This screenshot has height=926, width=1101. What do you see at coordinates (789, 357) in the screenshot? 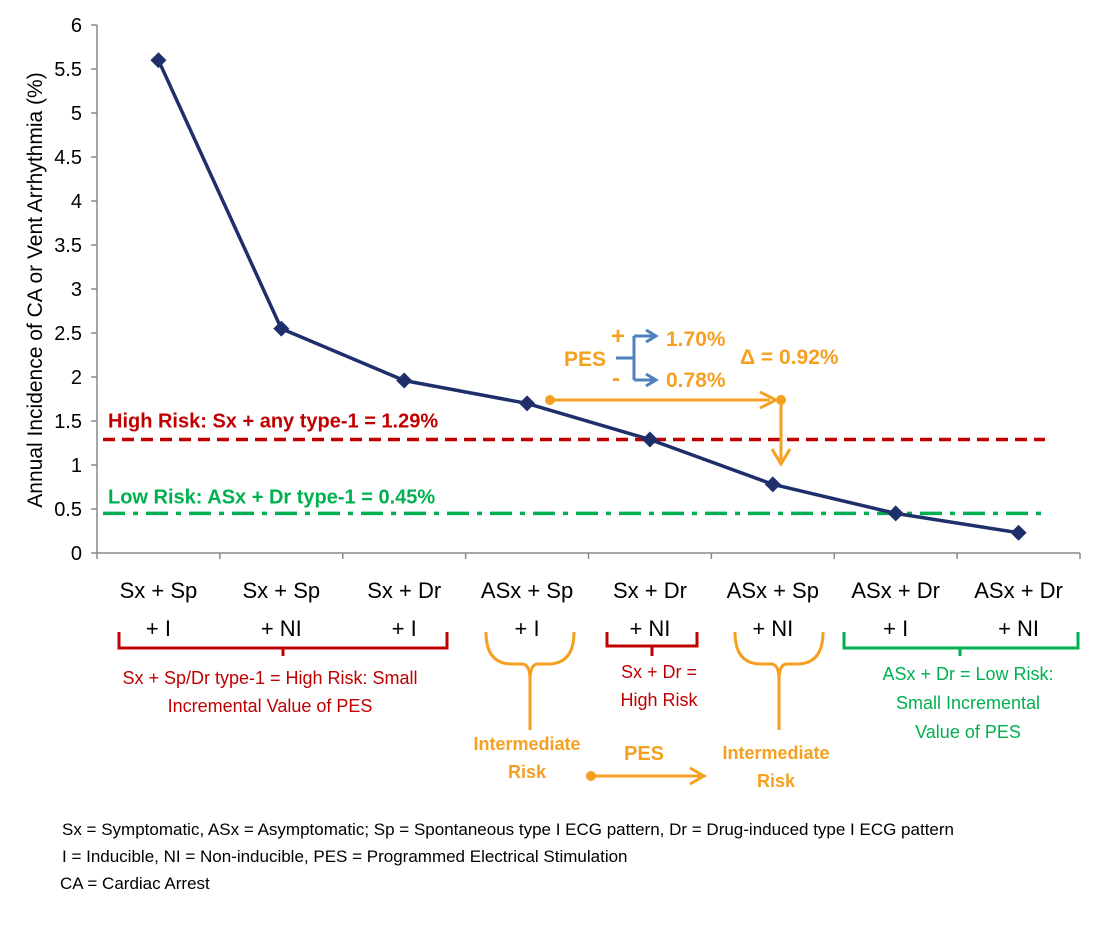
I see `pes-delta: Δ = 0.92%` at bounding box center [789, 357].